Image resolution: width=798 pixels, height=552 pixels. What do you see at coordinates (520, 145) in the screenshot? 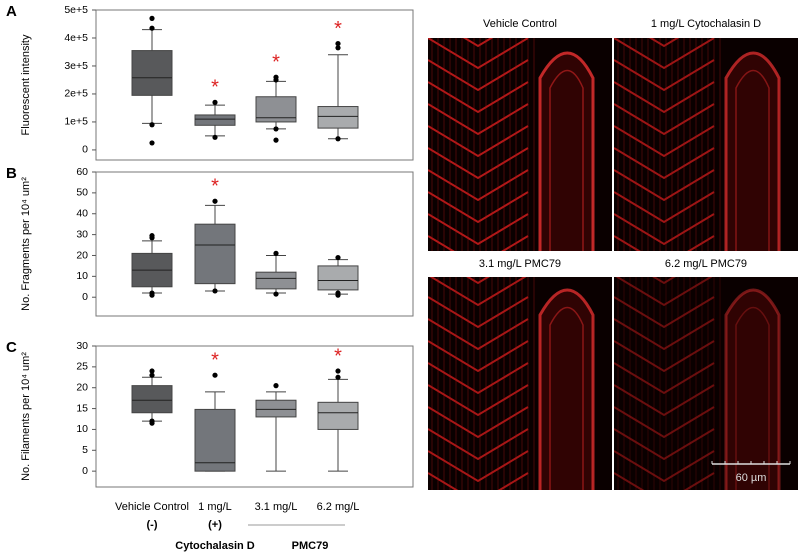
I see `microscopy-image` at bounding box center [520, 145].